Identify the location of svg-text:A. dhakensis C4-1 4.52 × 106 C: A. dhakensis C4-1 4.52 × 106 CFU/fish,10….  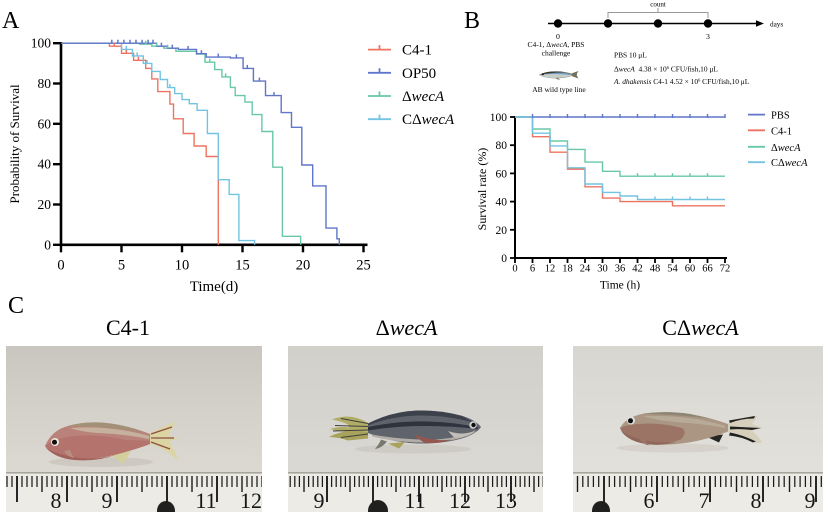
(681, 81).